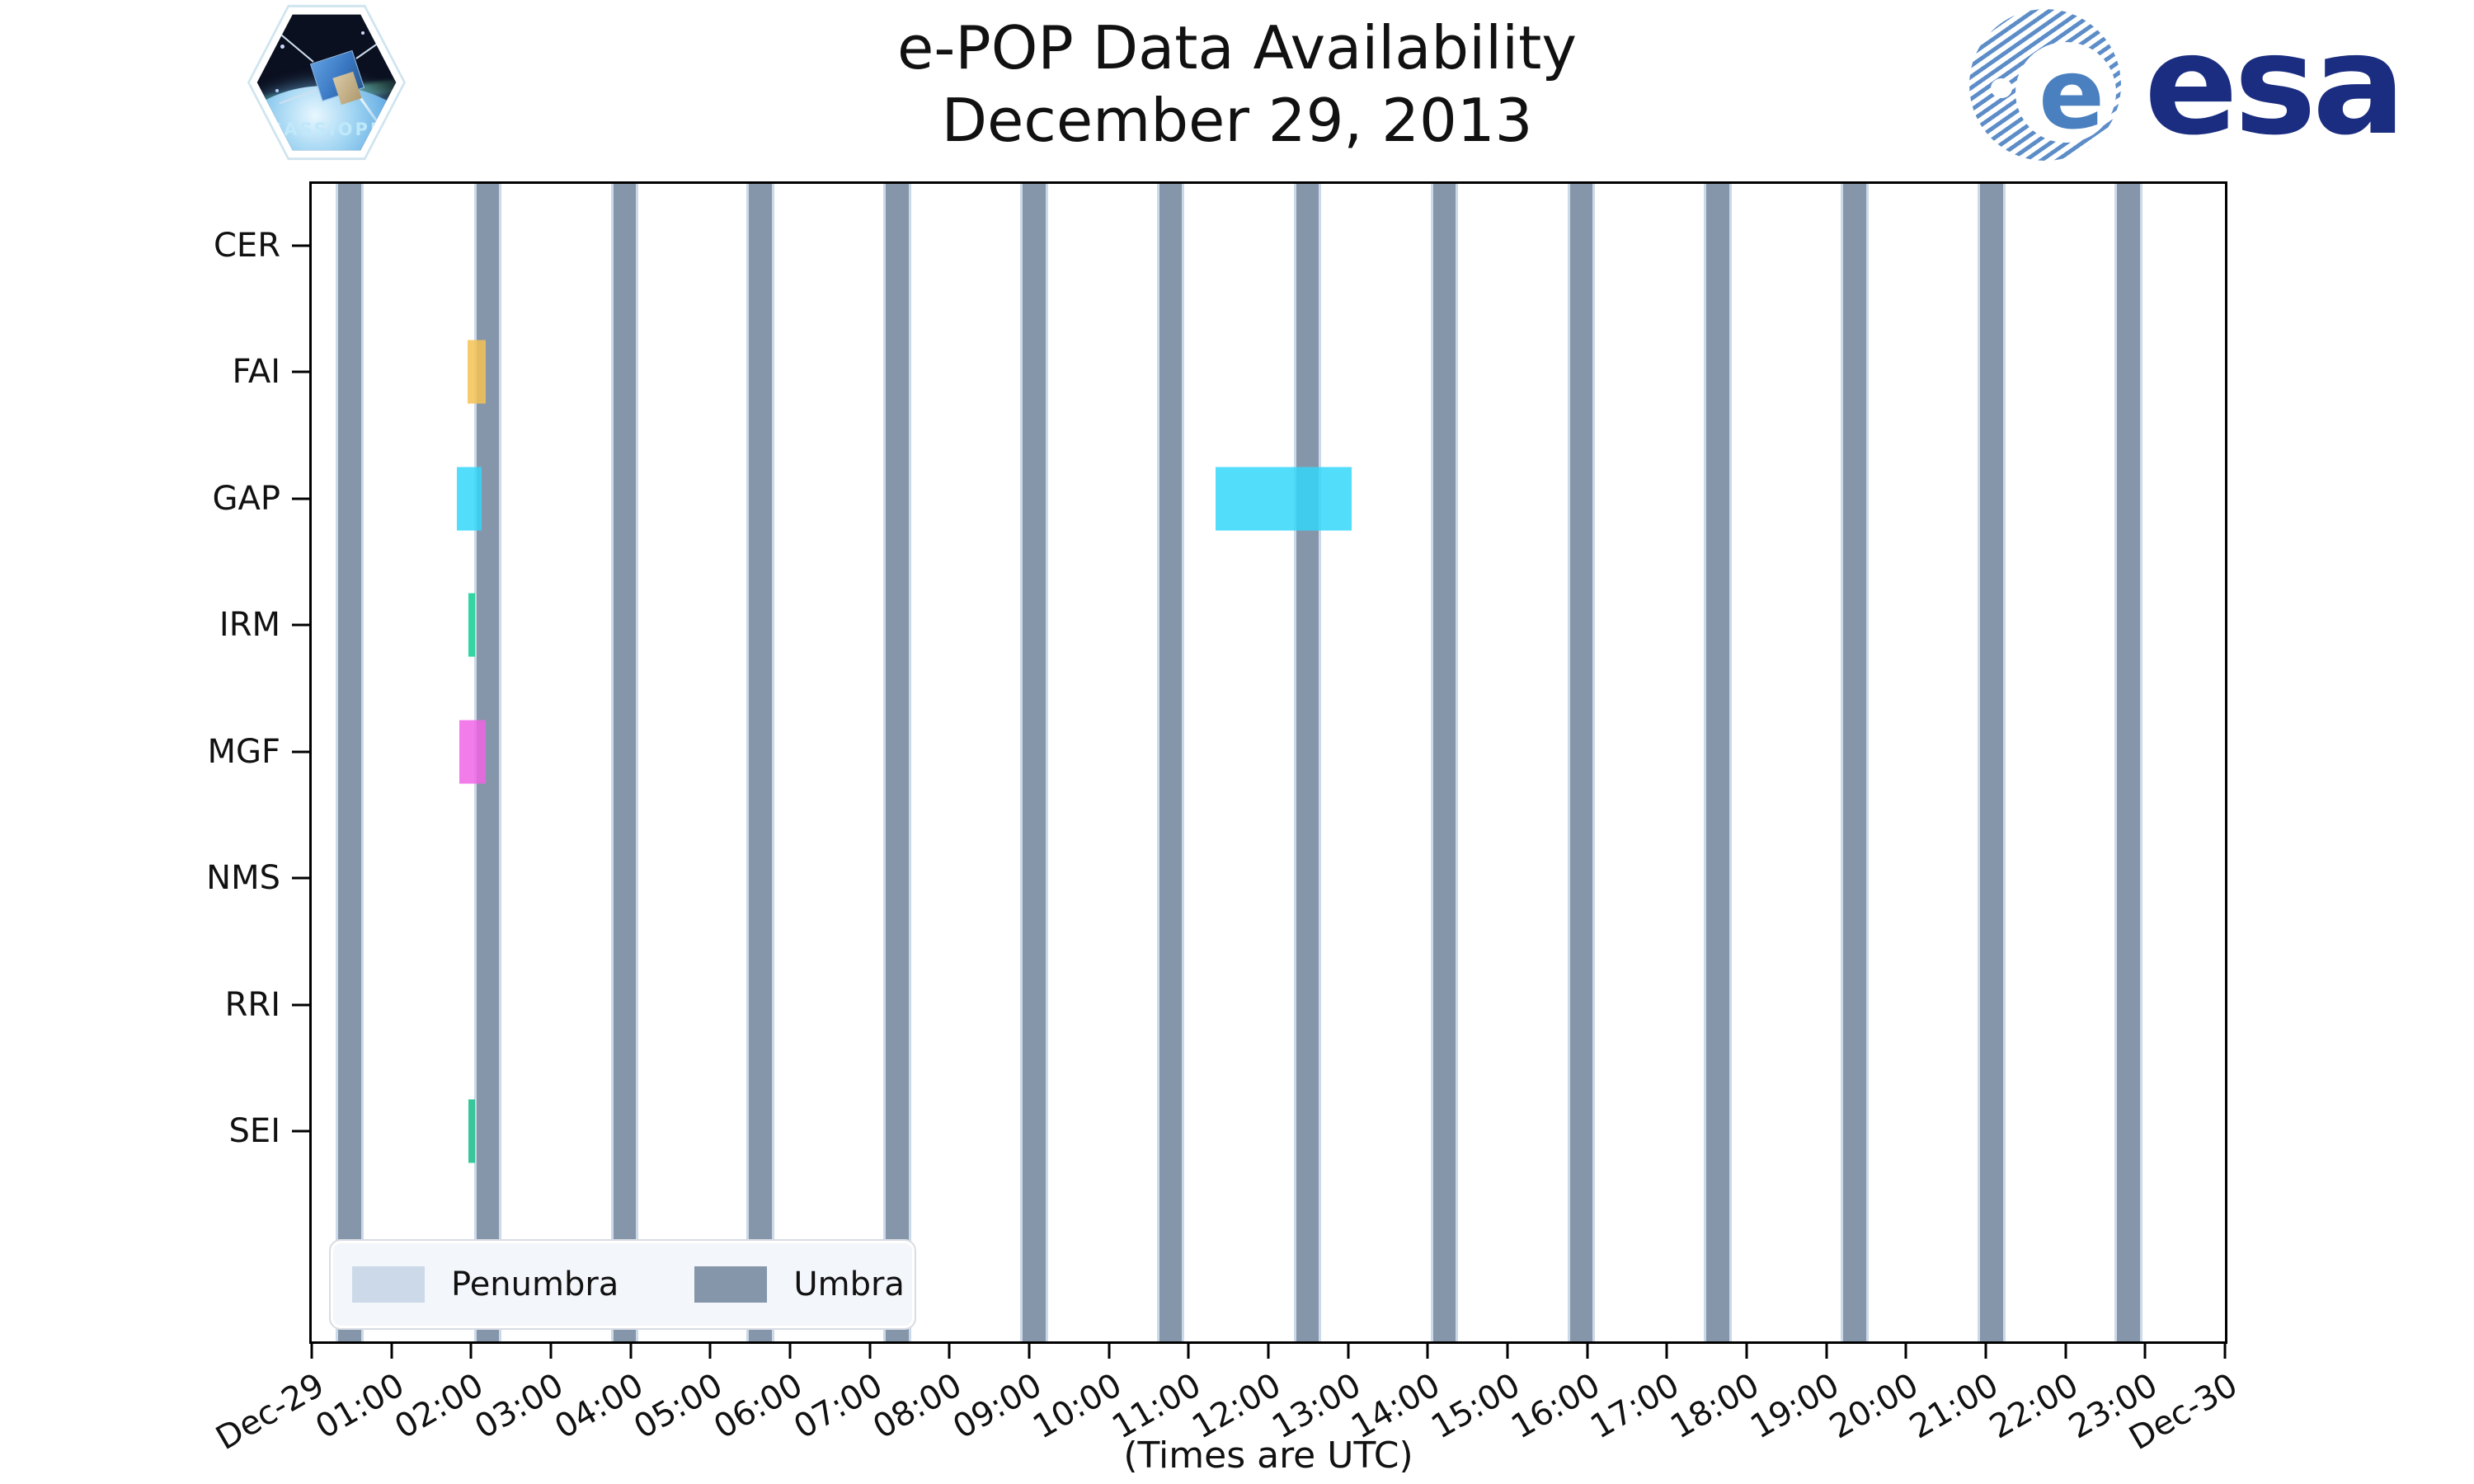 The width and height of the screenshot is (2474, 1484). Describe the element at coordinates (477, 372) in the screenshot. I see `availability-bar-fai` at that location.